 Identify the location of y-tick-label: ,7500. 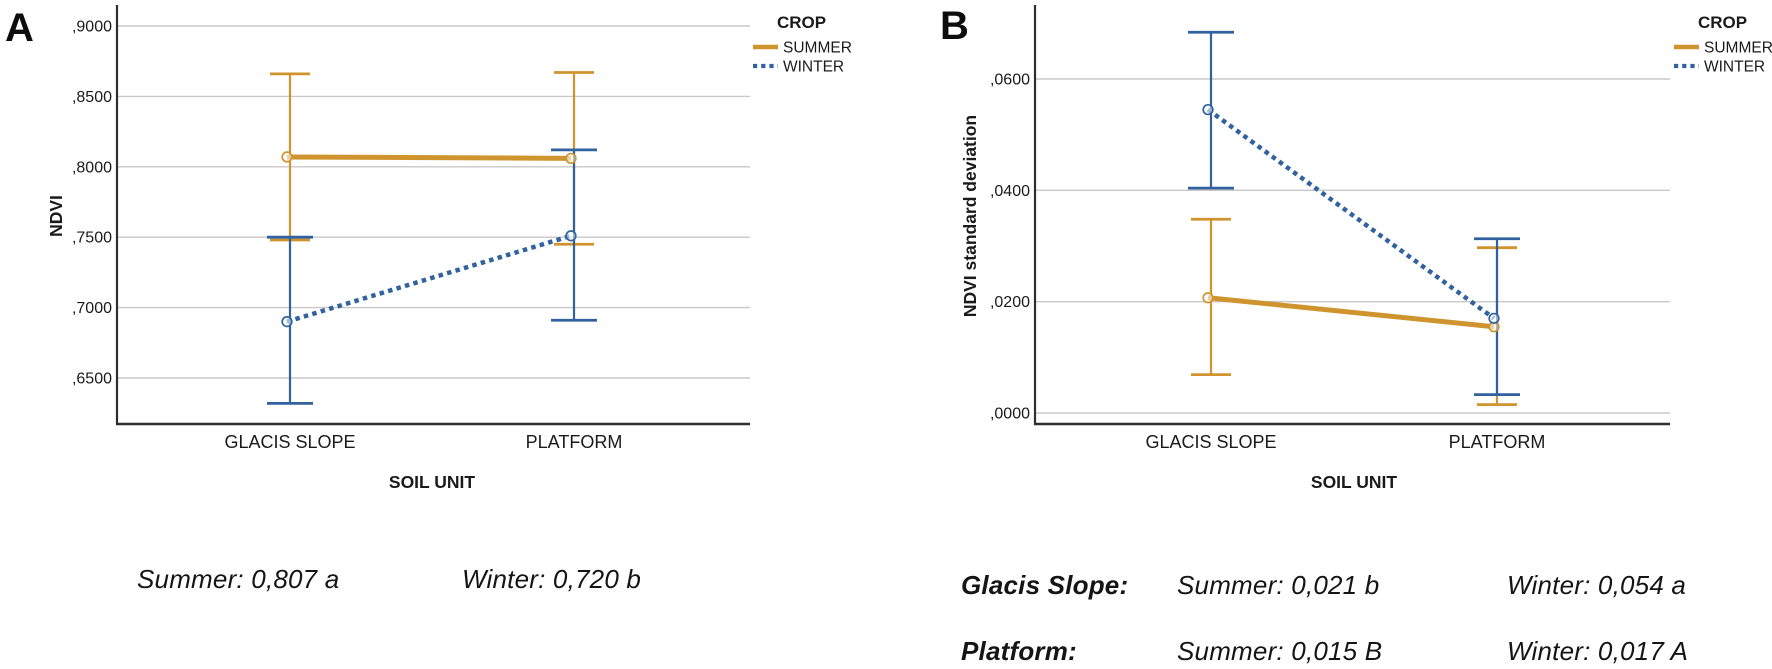
(92, 238).